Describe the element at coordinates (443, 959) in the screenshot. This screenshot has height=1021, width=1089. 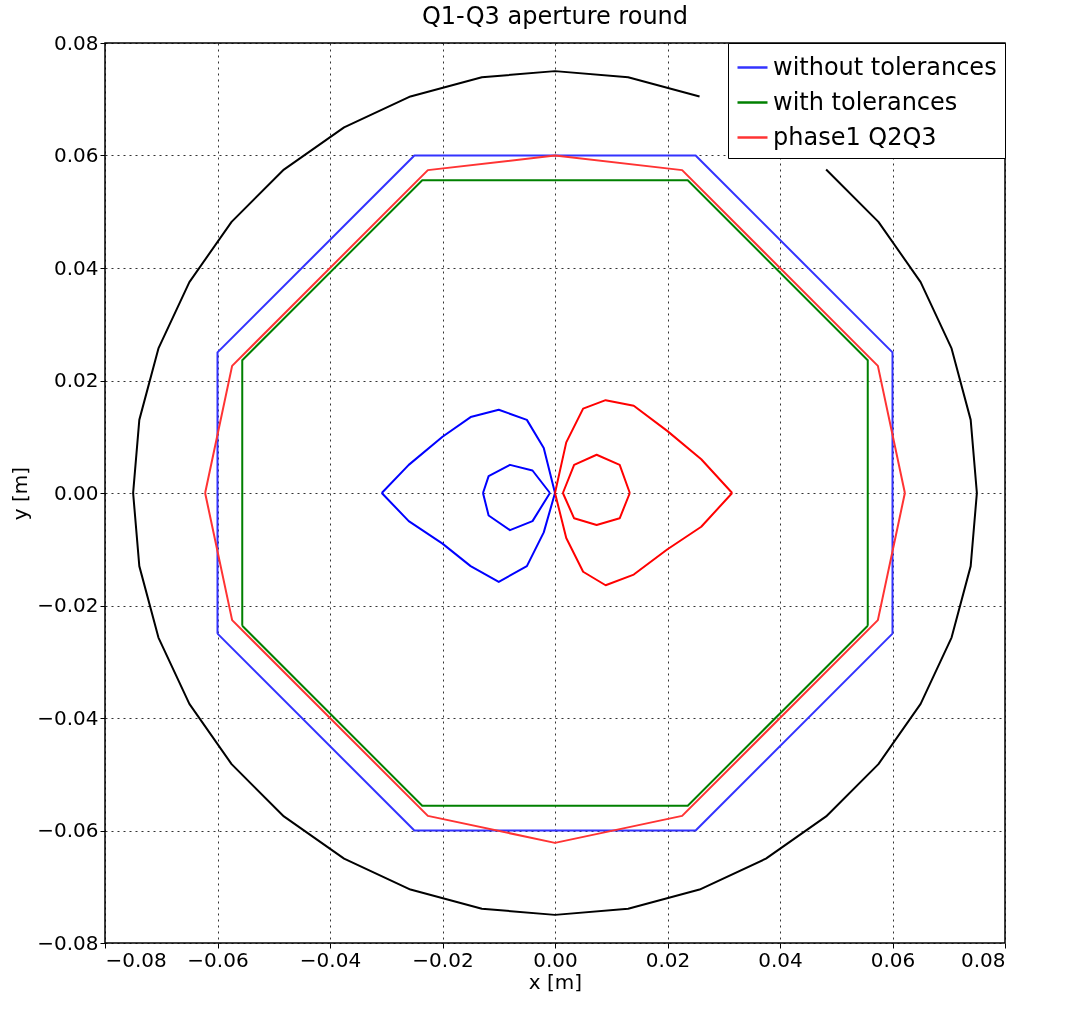
I see `x-tick-label: −0.02` at that location.